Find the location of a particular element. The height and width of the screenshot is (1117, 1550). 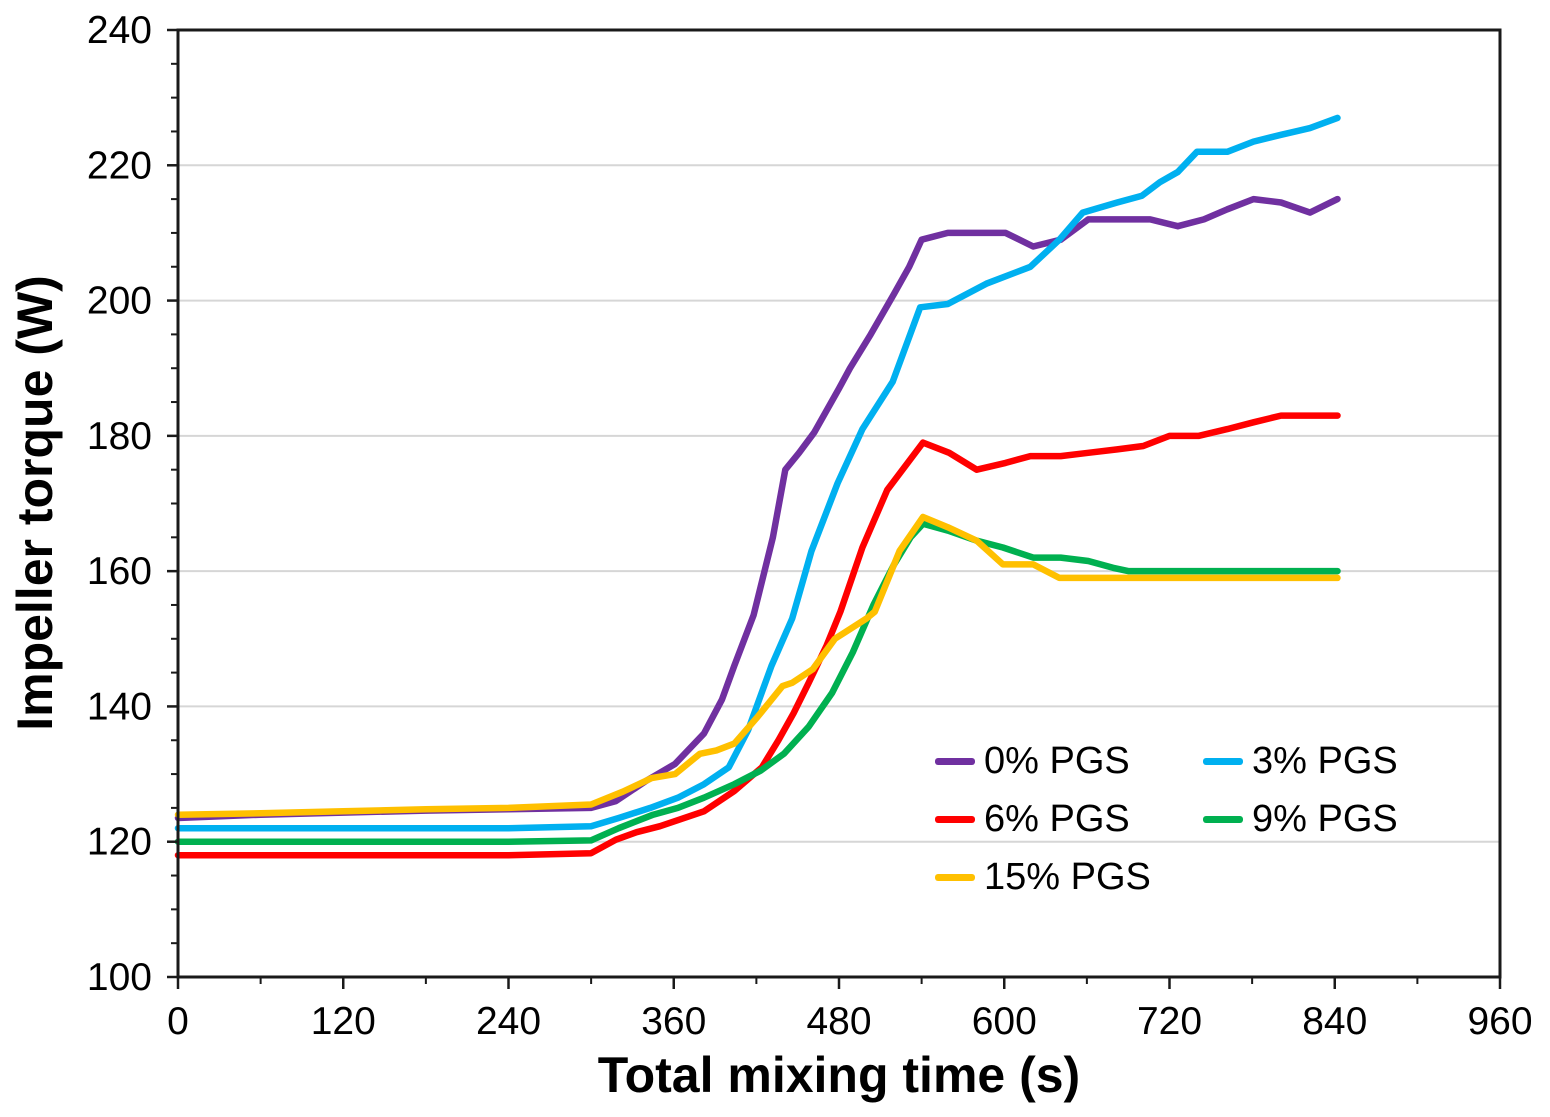

legend-label: 9% PGS is located at coordinates (1325, 818).